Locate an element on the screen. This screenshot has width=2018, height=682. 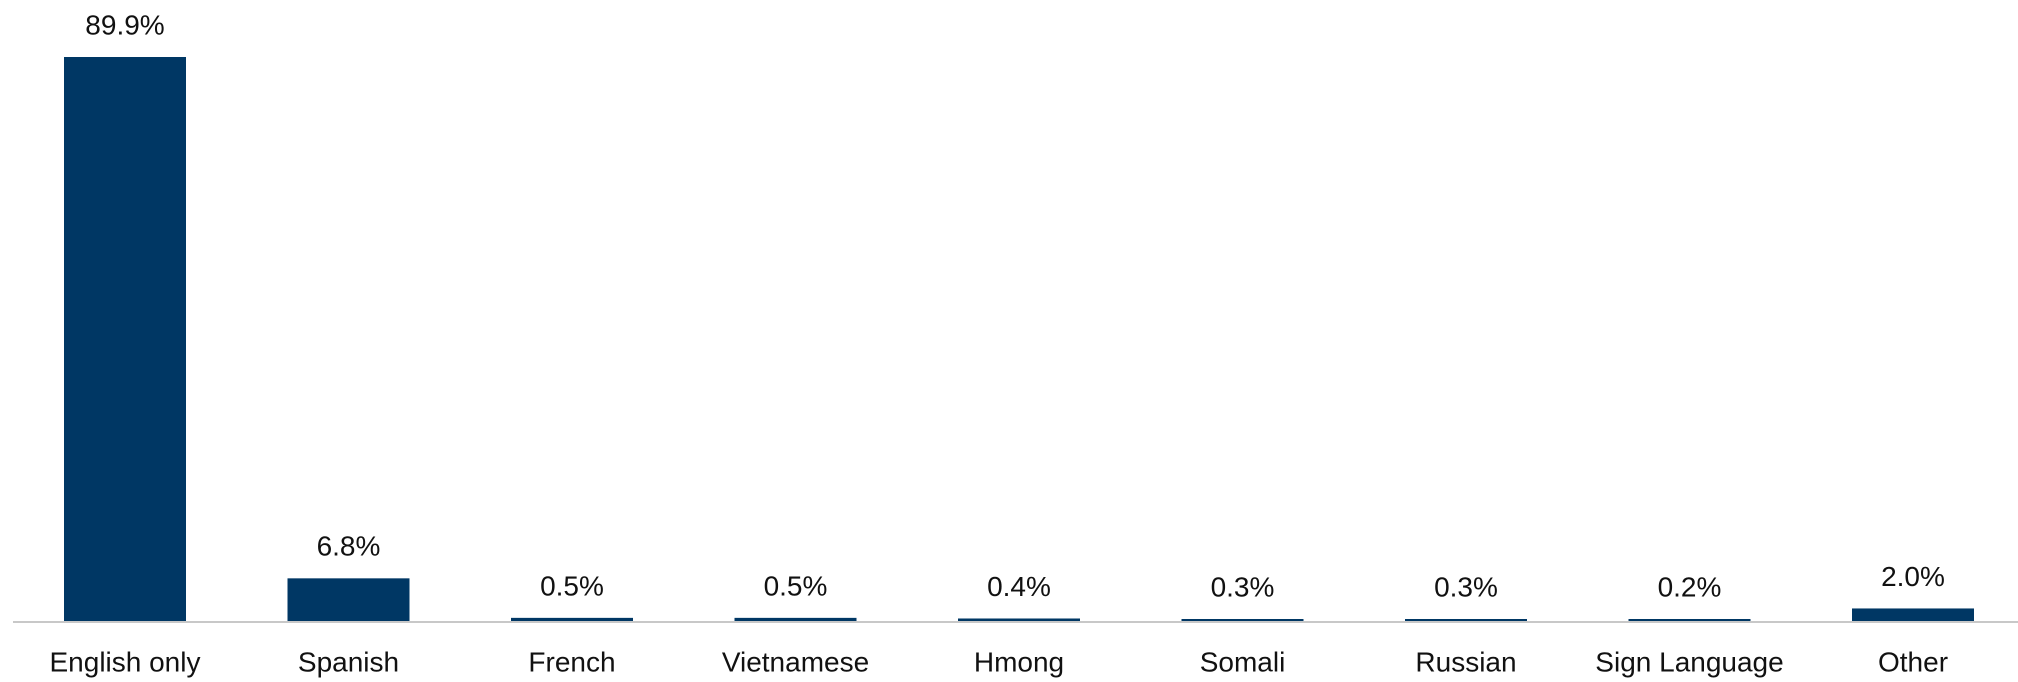
x-tick-label: French is located at coordinates (571, 661).